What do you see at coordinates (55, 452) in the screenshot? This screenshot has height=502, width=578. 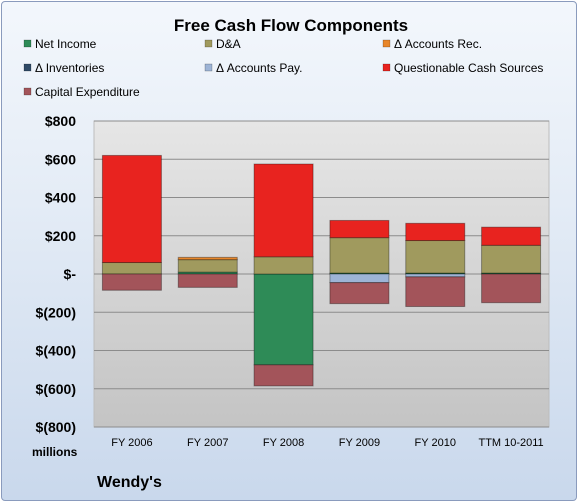 I see `unit-label: millions` at bounding box center [55, 452].